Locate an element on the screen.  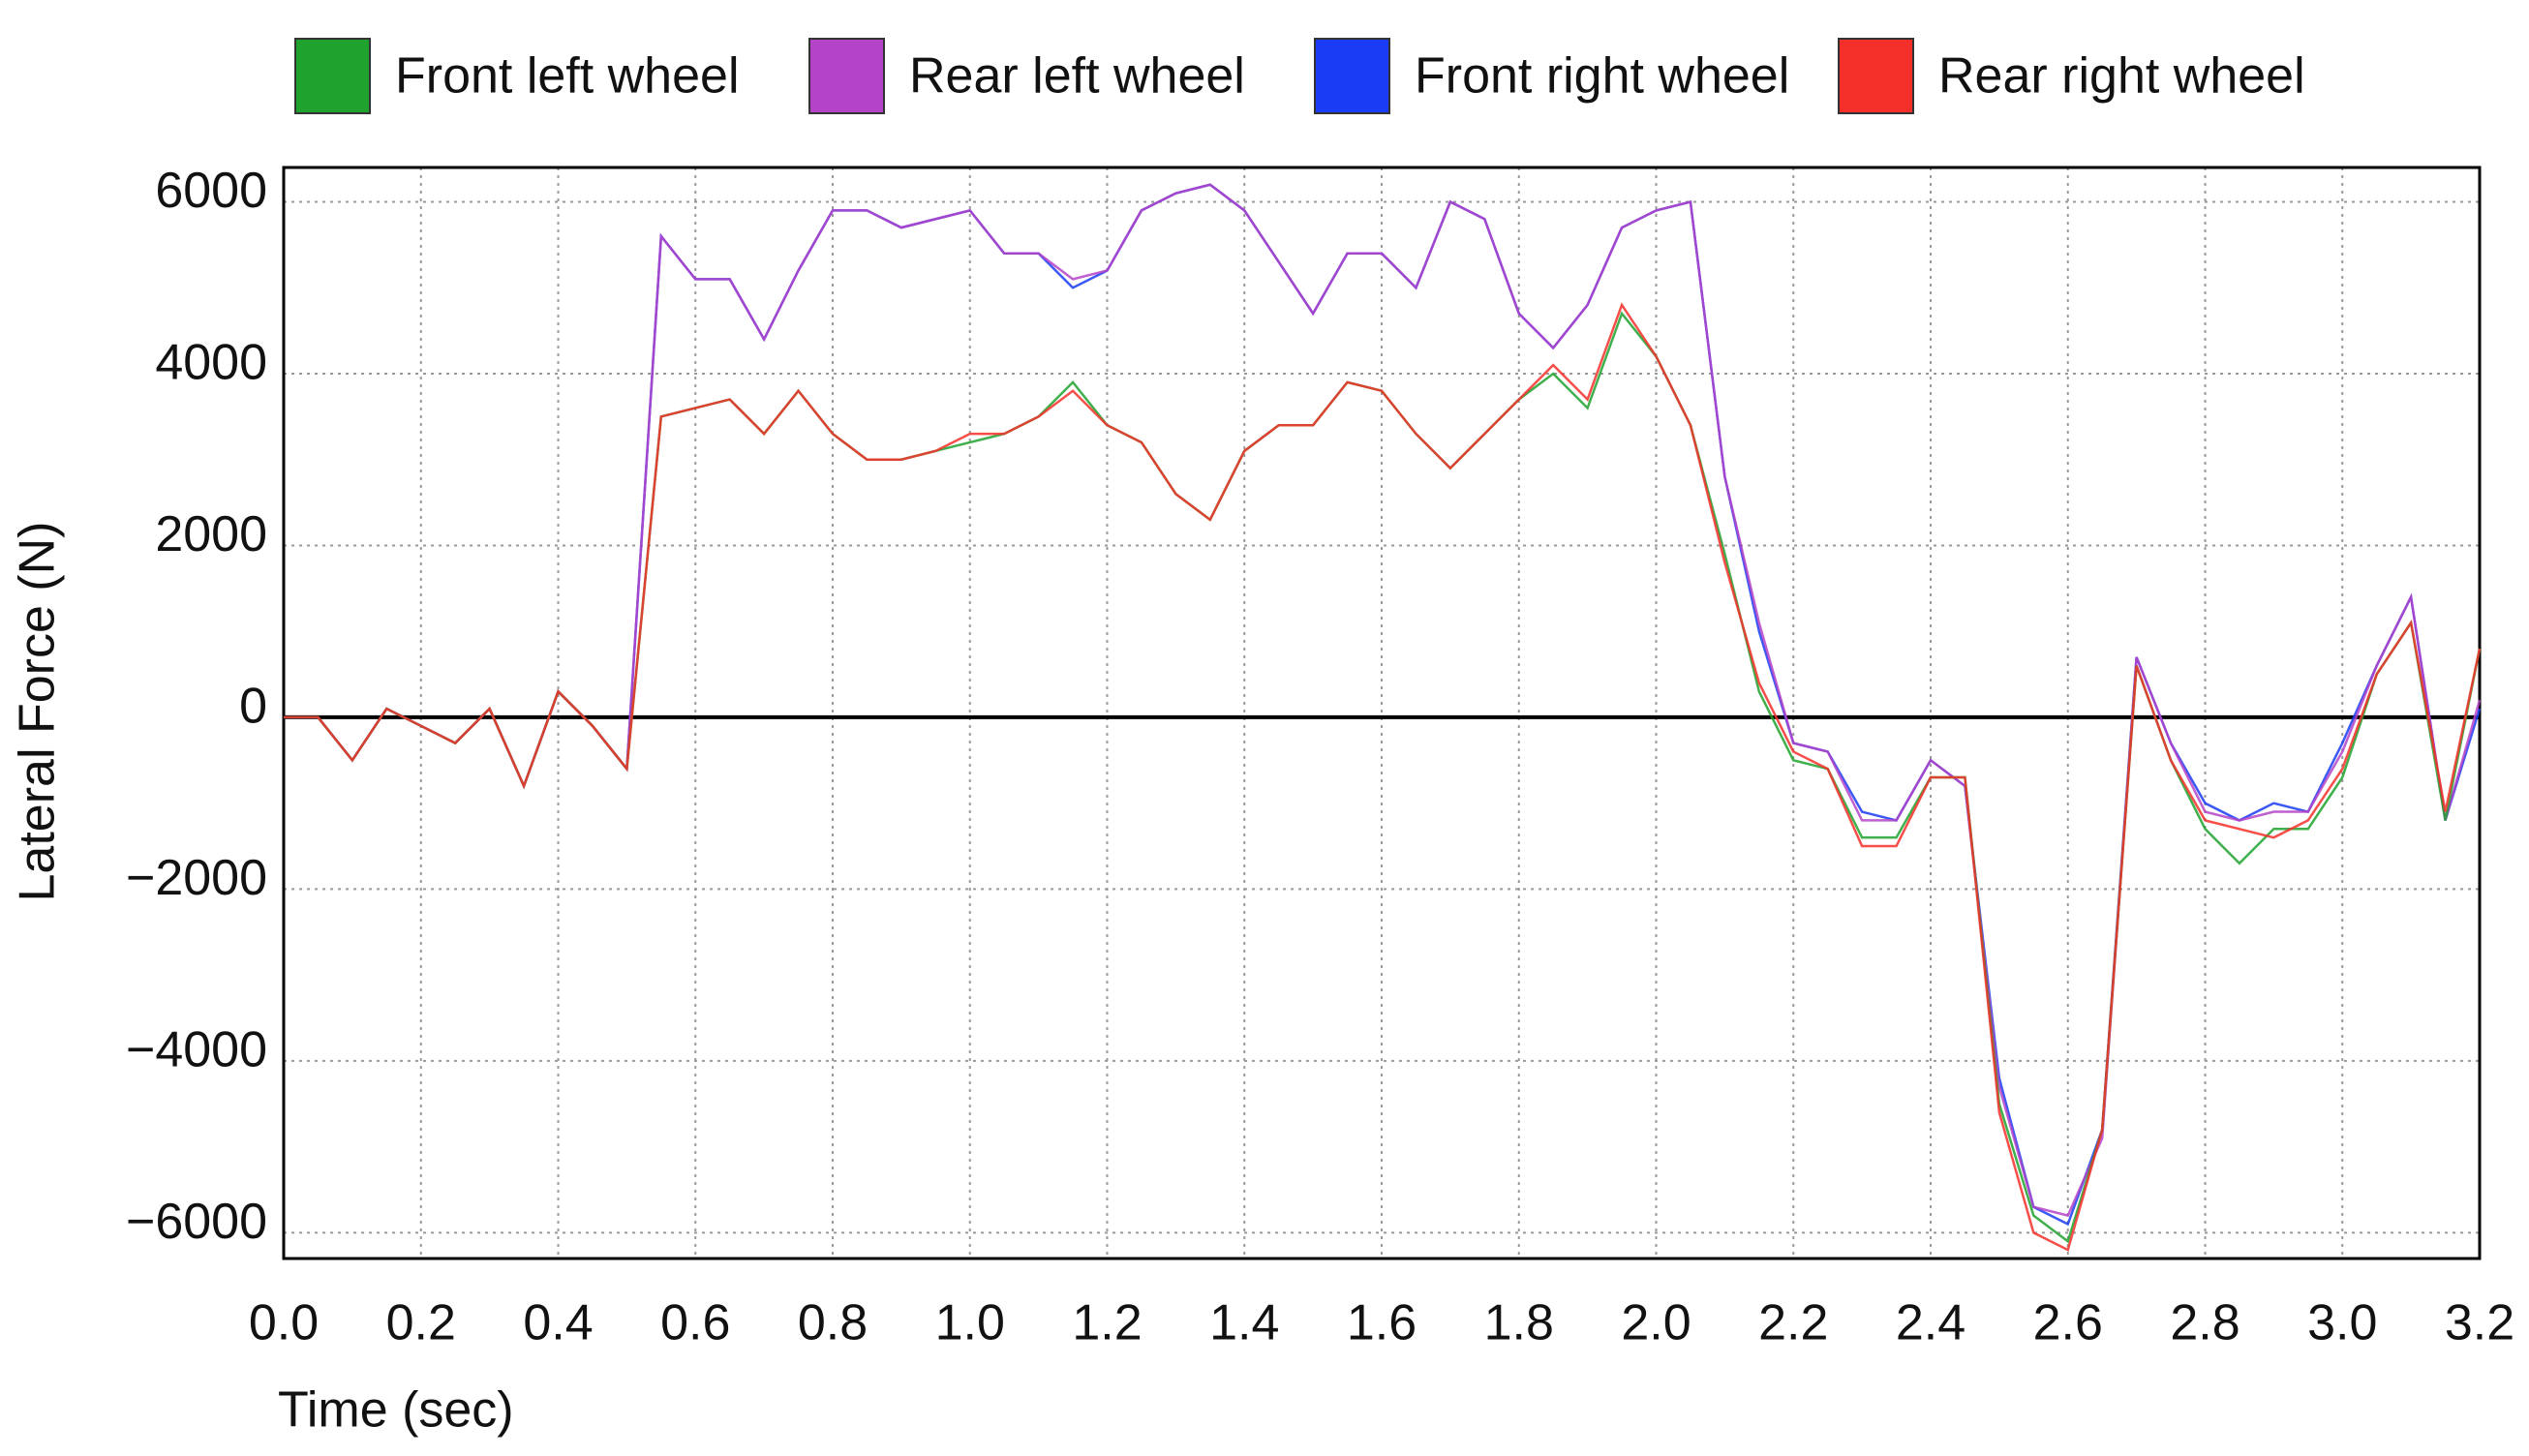
x-tick-label: 2.2 is located at coordinates (1793, 1323).